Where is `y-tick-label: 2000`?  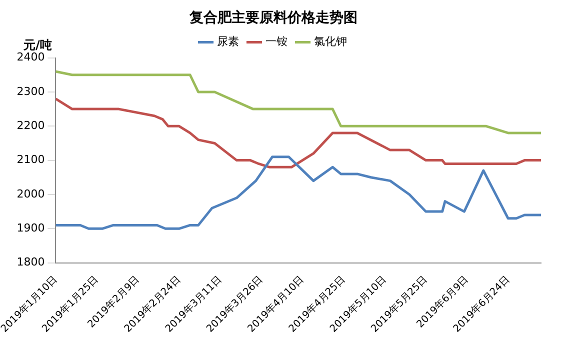 y-tick-label: 2000 is located at coordinates (30, 193).